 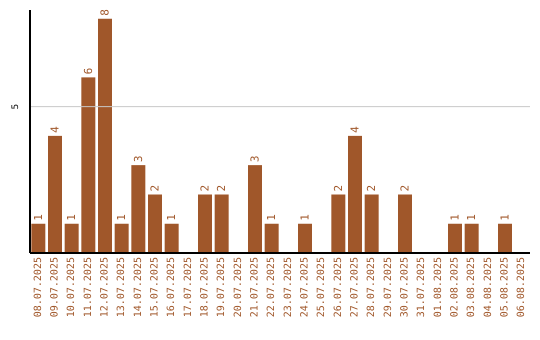 What do you see at coordinates (455, 287) in the screenshot?
I see `x-tick-label: 02.08.2025` at bounding box center [455, 287].